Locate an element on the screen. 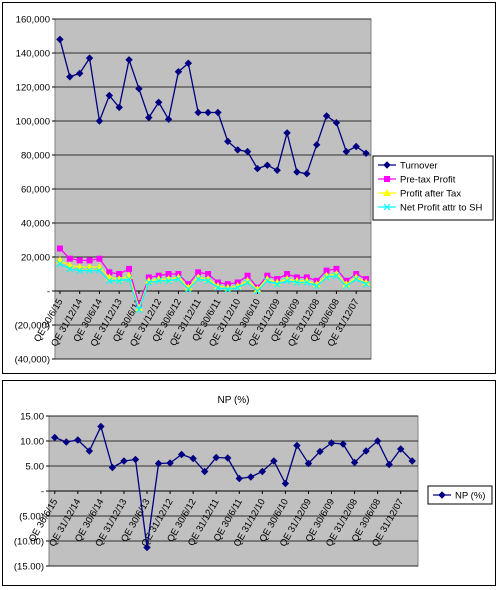 This screenshot has height=590, width=500. c0-y-tick-label: 60,000 is located at coordinates (35, 190).